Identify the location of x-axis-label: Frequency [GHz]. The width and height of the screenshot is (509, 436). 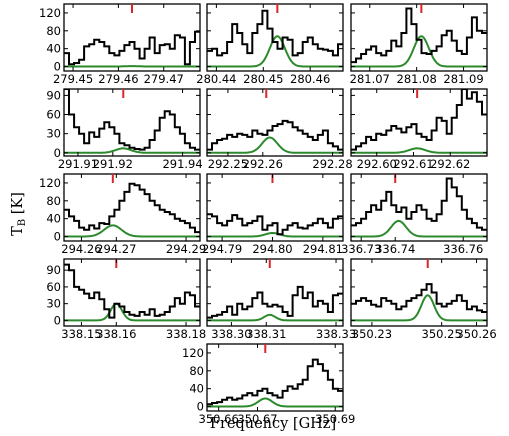
(273, 424).